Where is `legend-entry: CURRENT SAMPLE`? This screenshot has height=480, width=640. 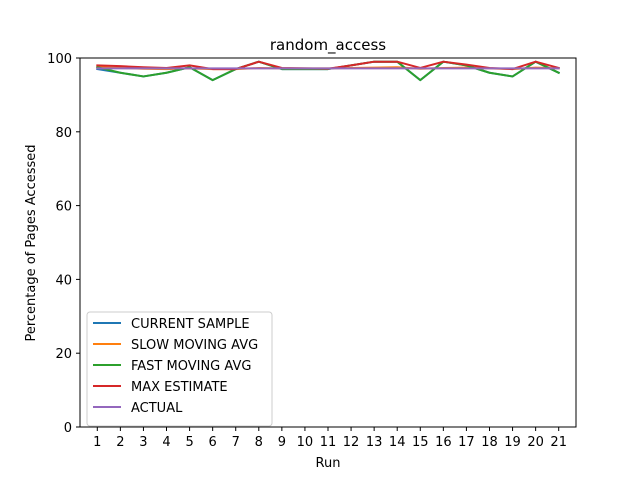
legend-entry: CURRENT SAMPLE is located at coordinates (190, 324).